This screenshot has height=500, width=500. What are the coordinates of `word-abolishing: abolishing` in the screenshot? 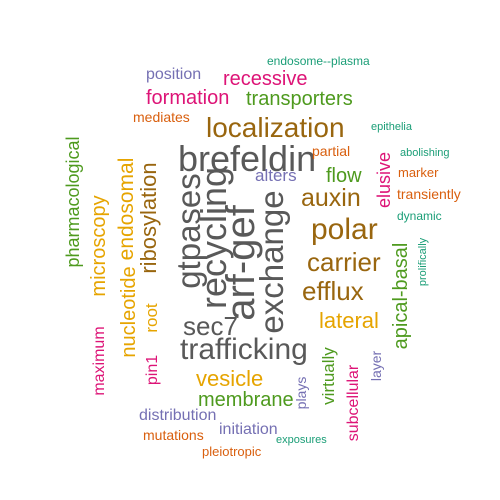 It's located at (425, 153).